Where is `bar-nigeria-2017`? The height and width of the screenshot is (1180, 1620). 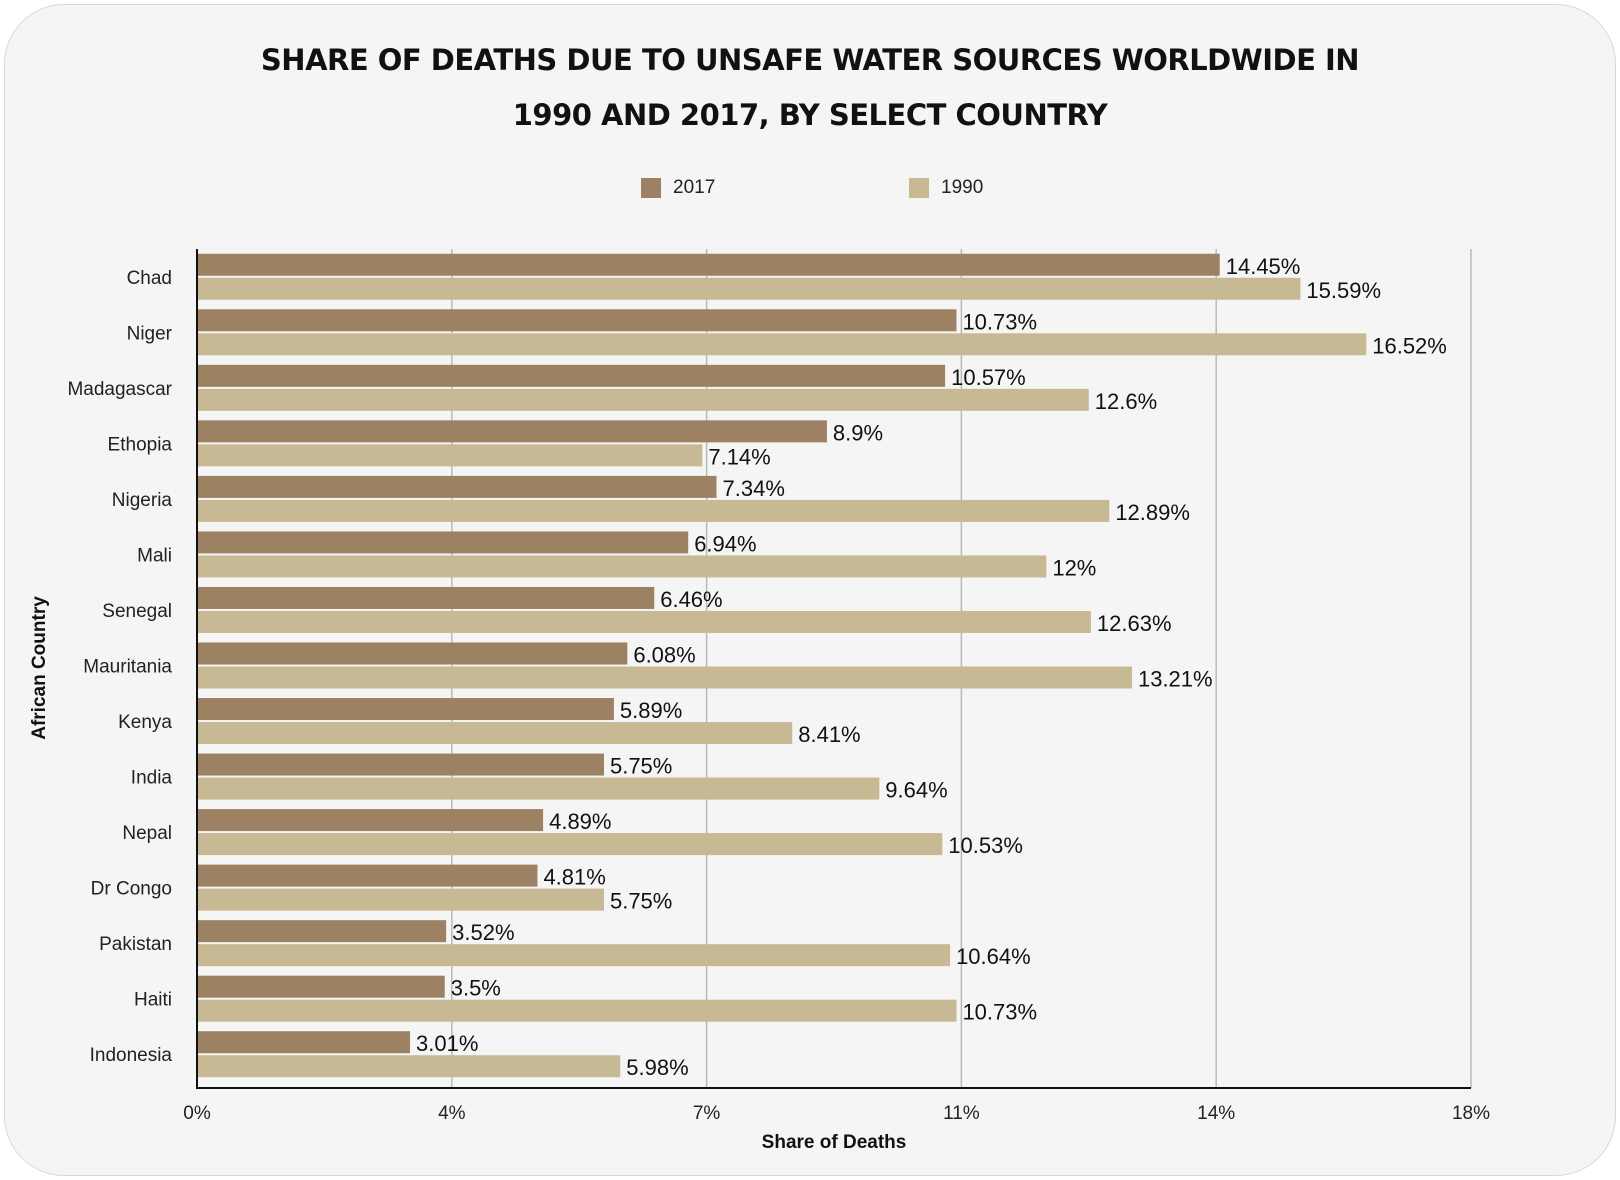 bar-nigeria-2017 is located at coordinates (457, 486).